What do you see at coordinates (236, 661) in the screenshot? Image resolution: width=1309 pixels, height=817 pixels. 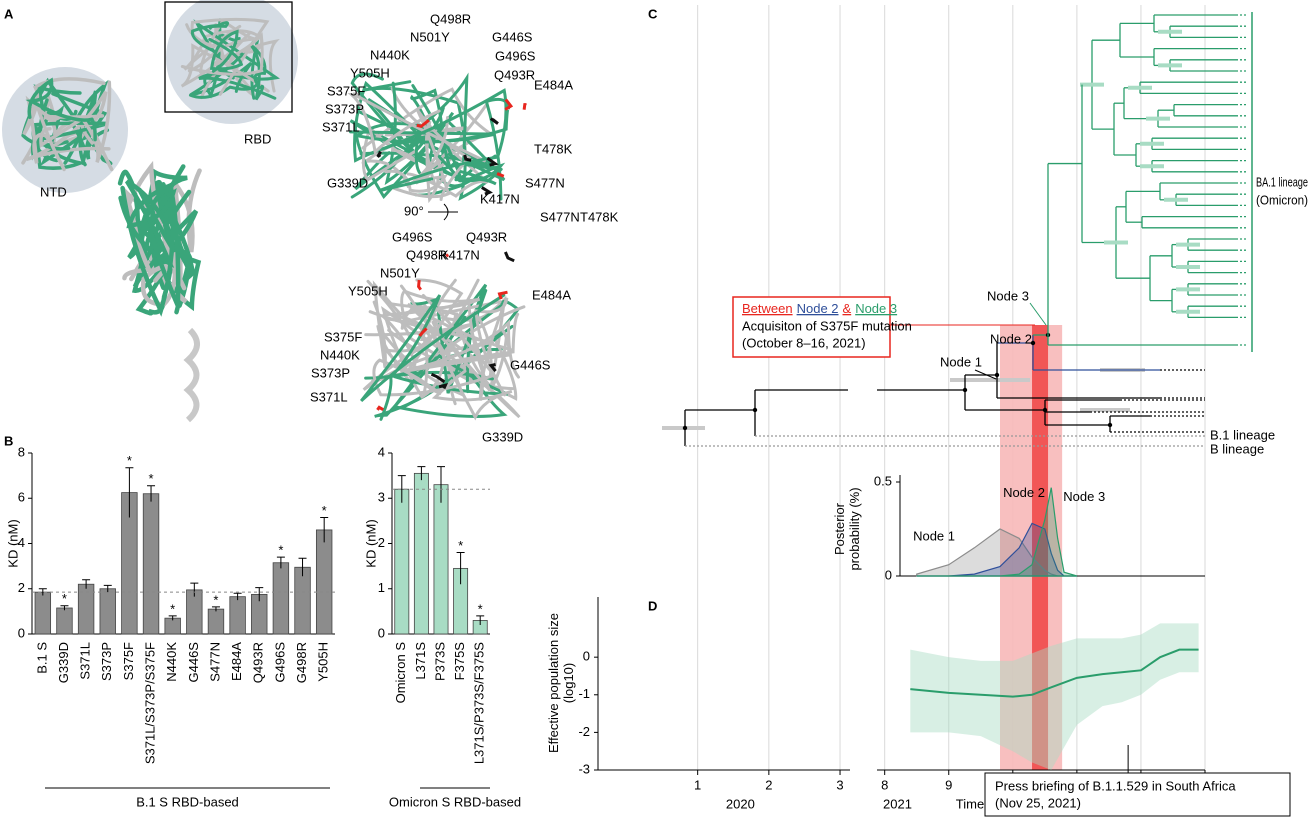 I see `x-tick-label: E484A` at bounding box center [236, 661].